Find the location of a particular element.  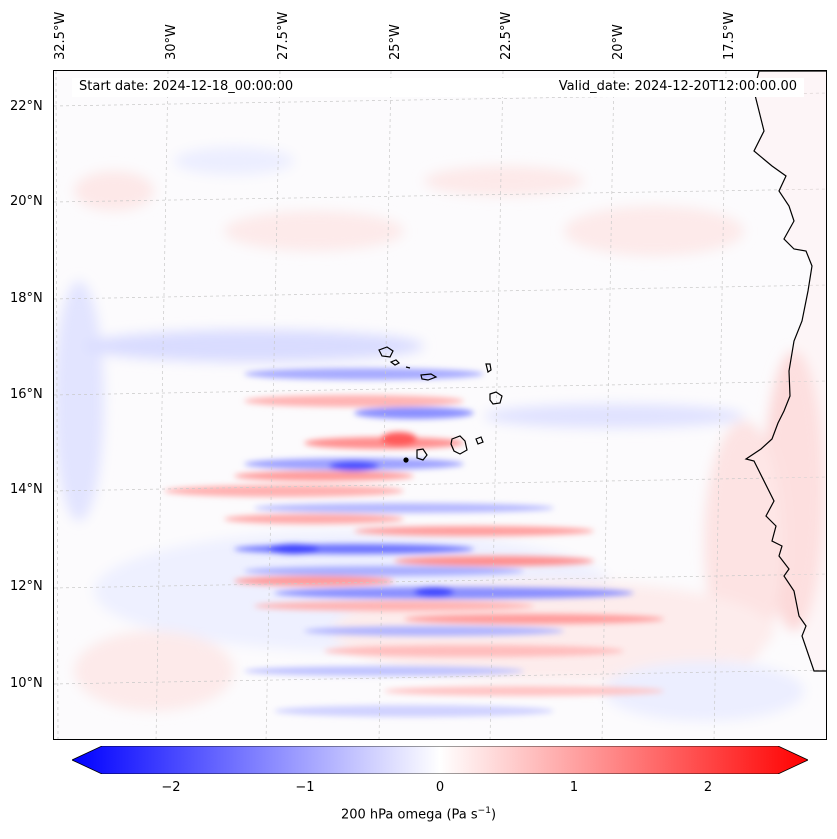

lat-label-12n: 12°N is located at coordinates (26, 586).